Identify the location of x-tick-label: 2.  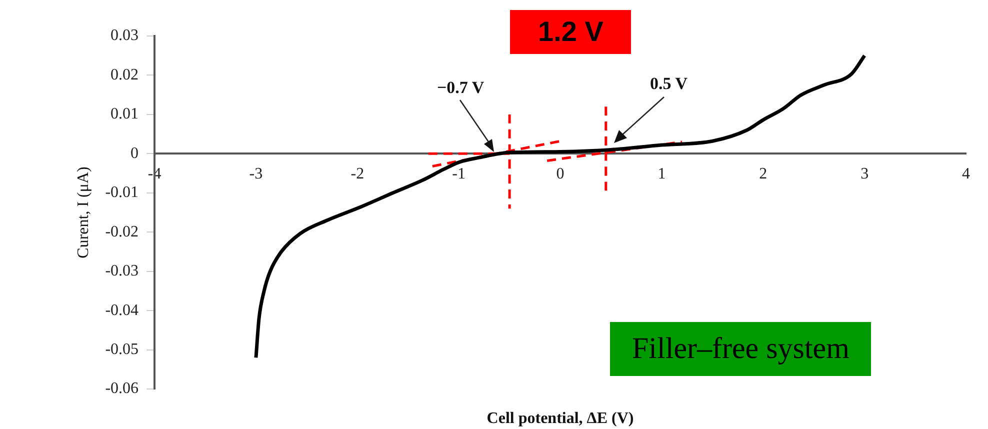
(763, 173).